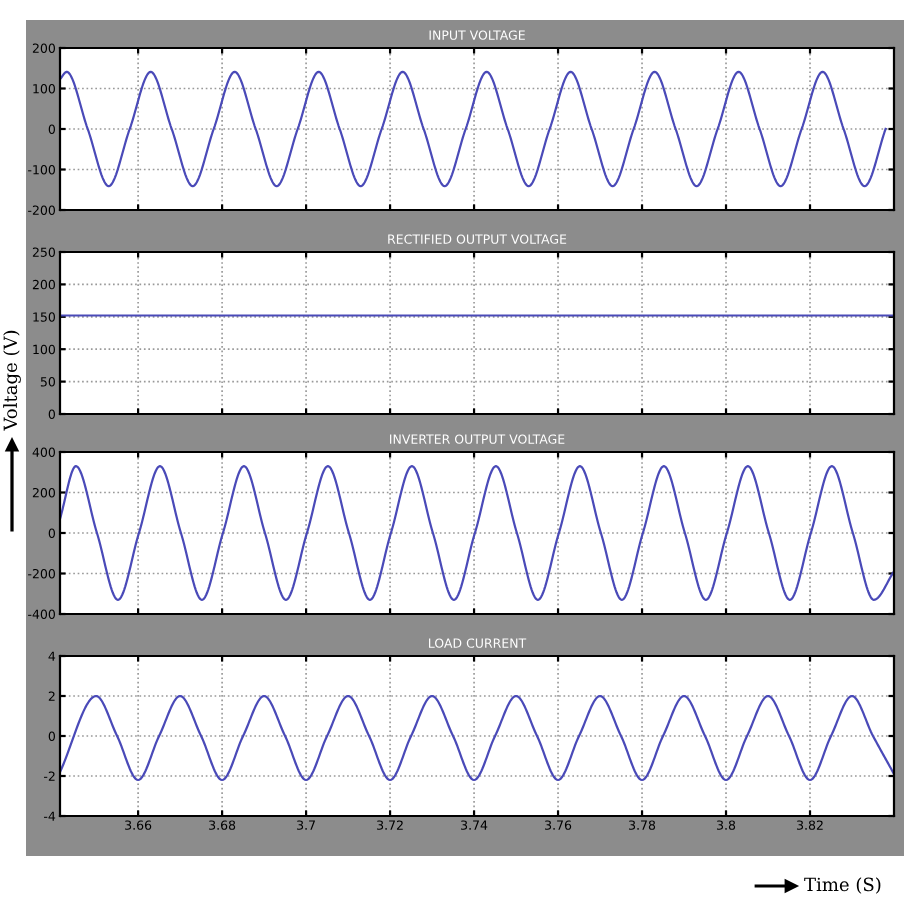 The width and height of the screenshot is (918, 906). What do you see at coordinates (842, 885) in the screenshot?
I see `x-axis-title: Time (S)` at bounding box center [842, 885].